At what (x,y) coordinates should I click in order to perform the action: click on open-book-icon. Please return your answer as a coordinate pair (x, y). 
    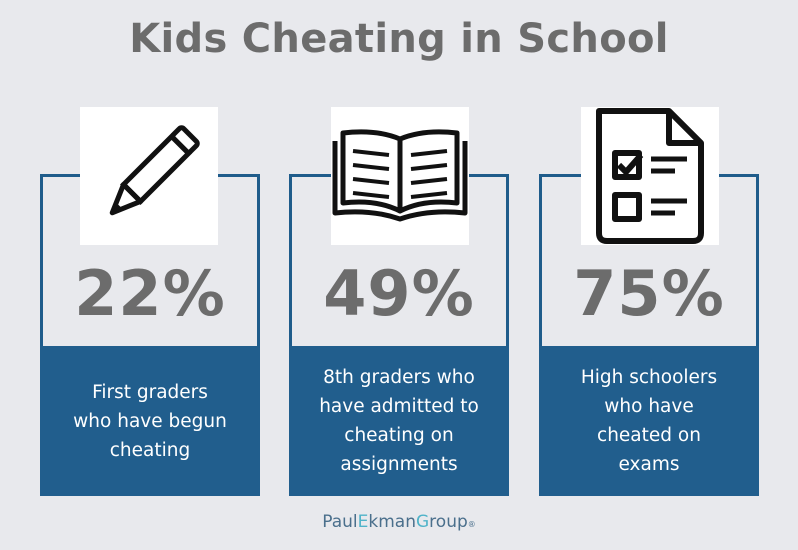
    Looking at the image, I should click on (400, 176).